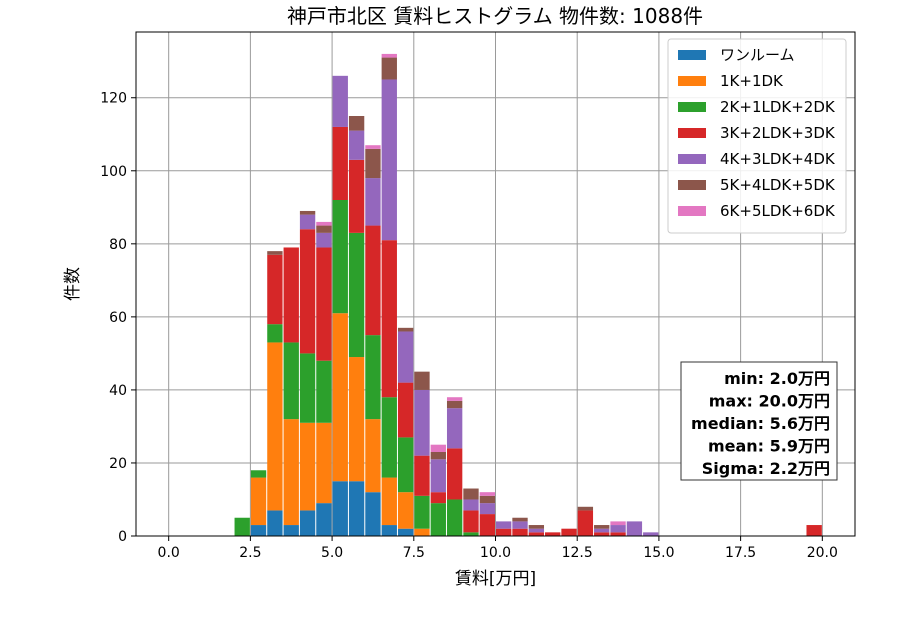 This screenshot has height=630, width=900. Describe the element at coordinates (495, 16) in the screenshot. I see `chart-title: 神戸市北区 賃料ヒストグラム 物件数: 1088件` at that location.